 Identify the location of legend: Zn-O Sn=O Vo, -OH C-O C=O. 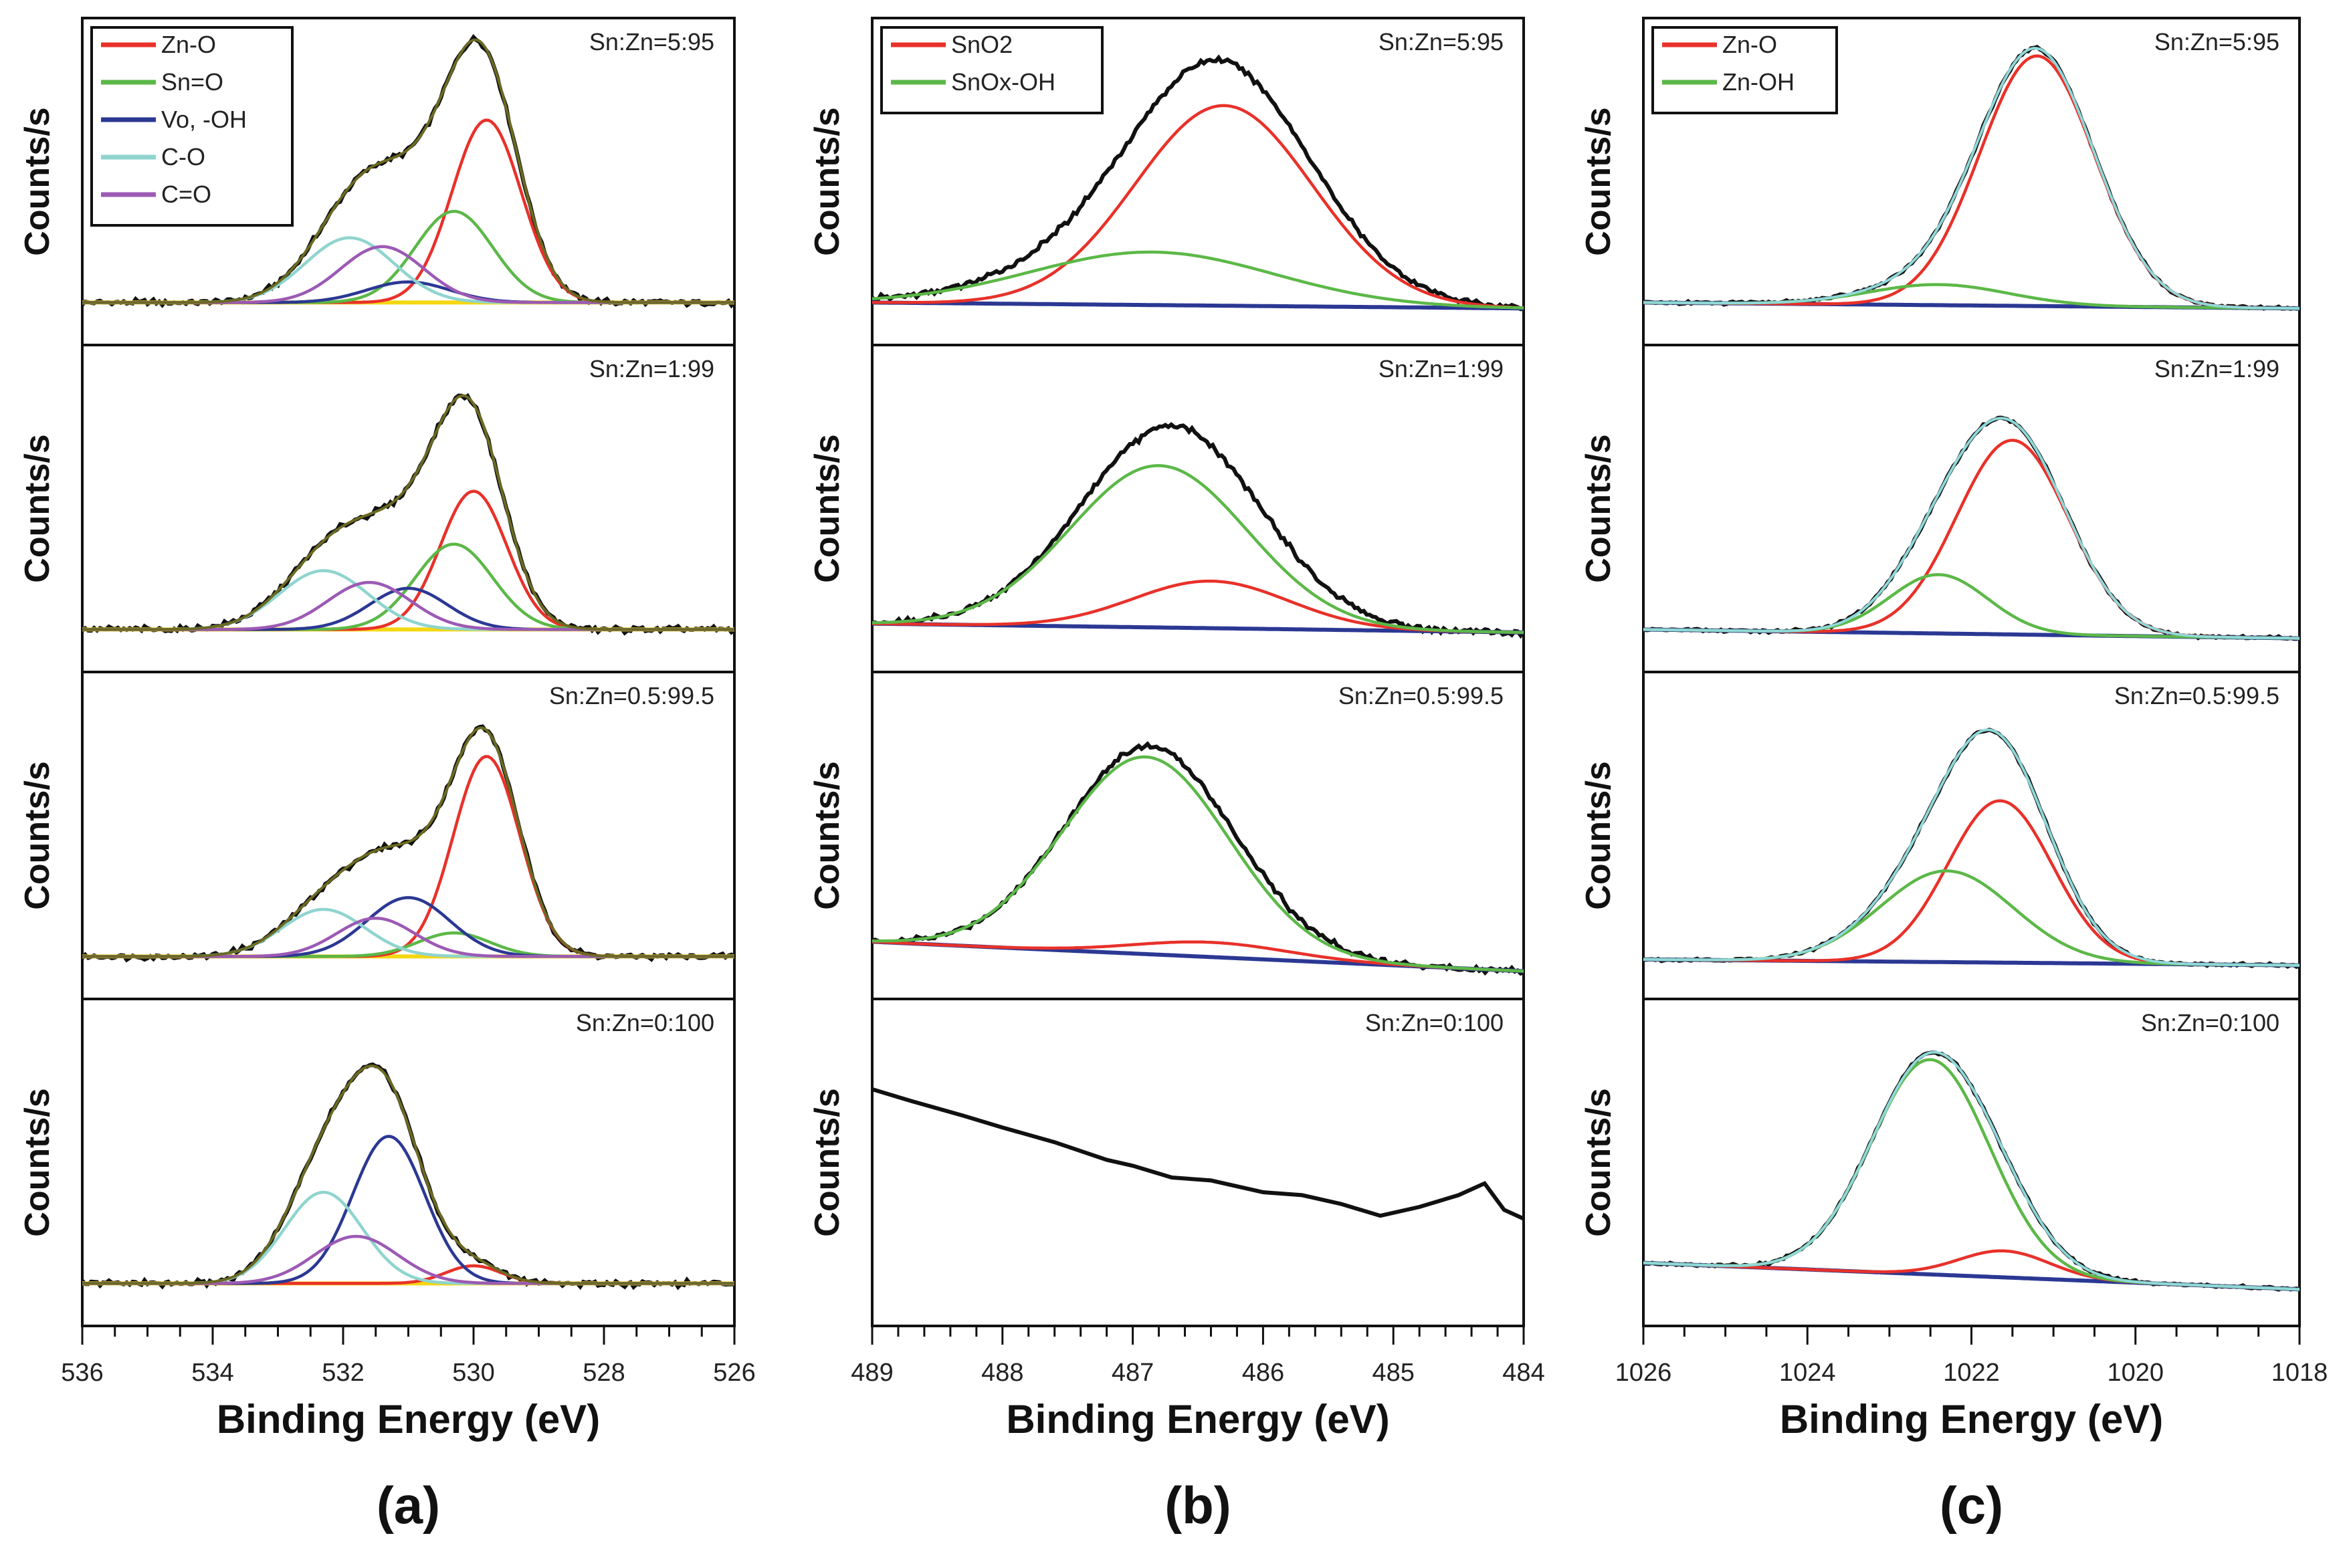
(192, 126).